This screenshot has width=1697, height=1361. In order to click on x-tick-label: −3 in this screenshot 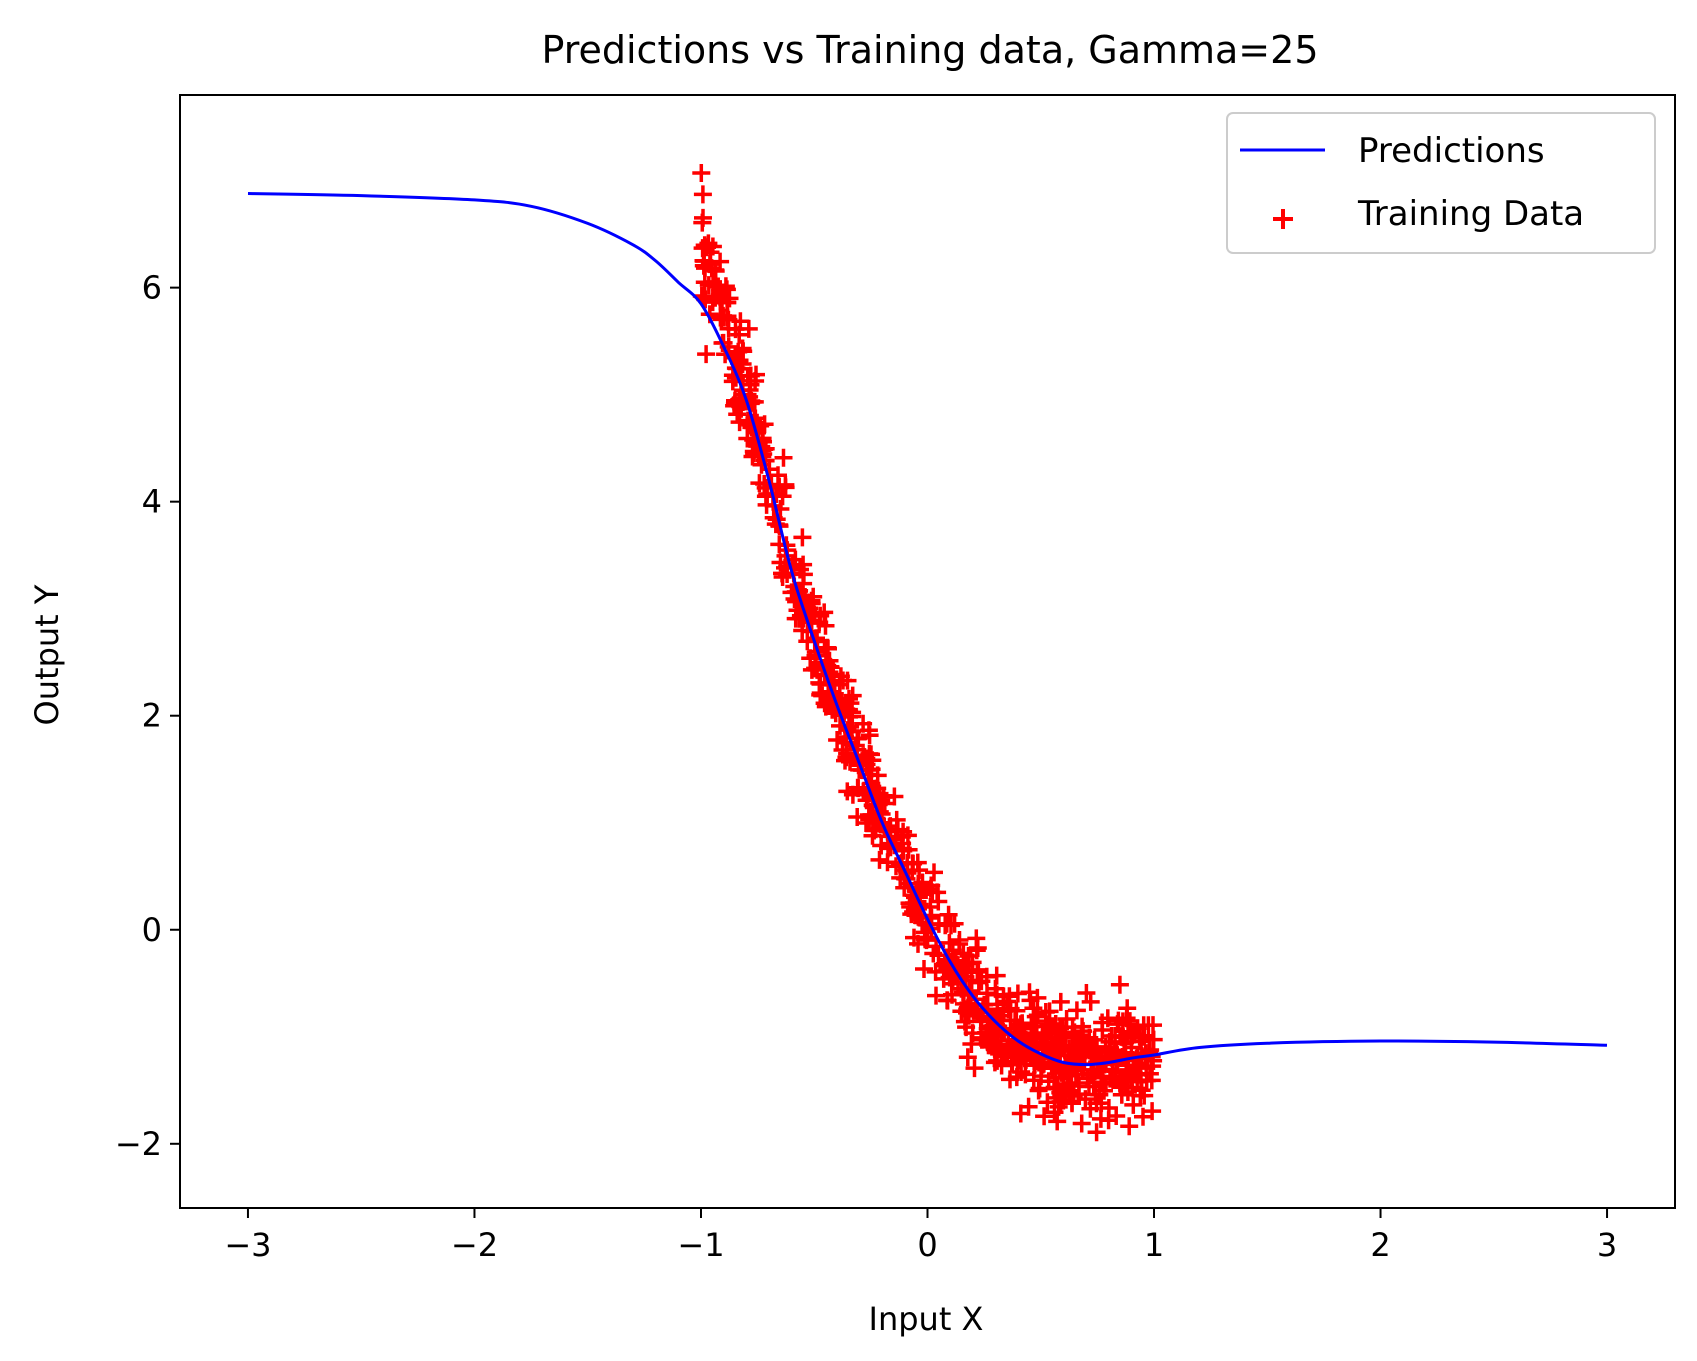, I will do `click(247, 1245)`.